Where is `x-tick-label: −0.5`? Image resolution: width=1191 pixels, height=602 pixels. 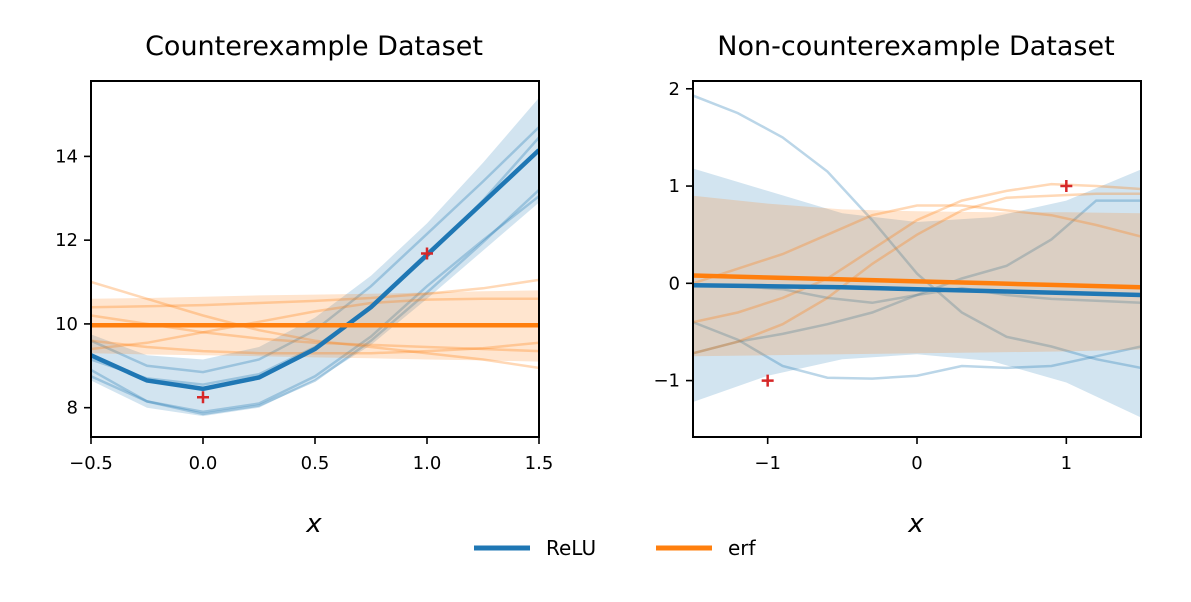
x-tick-label: −0.5 is located at coordinates (91, 463).